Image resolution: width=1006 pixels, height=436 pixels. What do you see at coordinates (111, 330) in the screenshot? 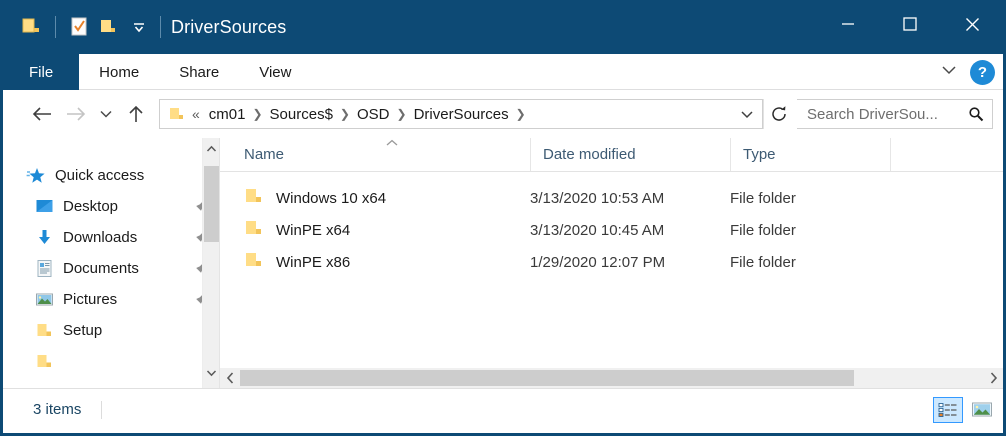
I see `sidebar-item-setup: Setup` at bounding box center [111, 330].